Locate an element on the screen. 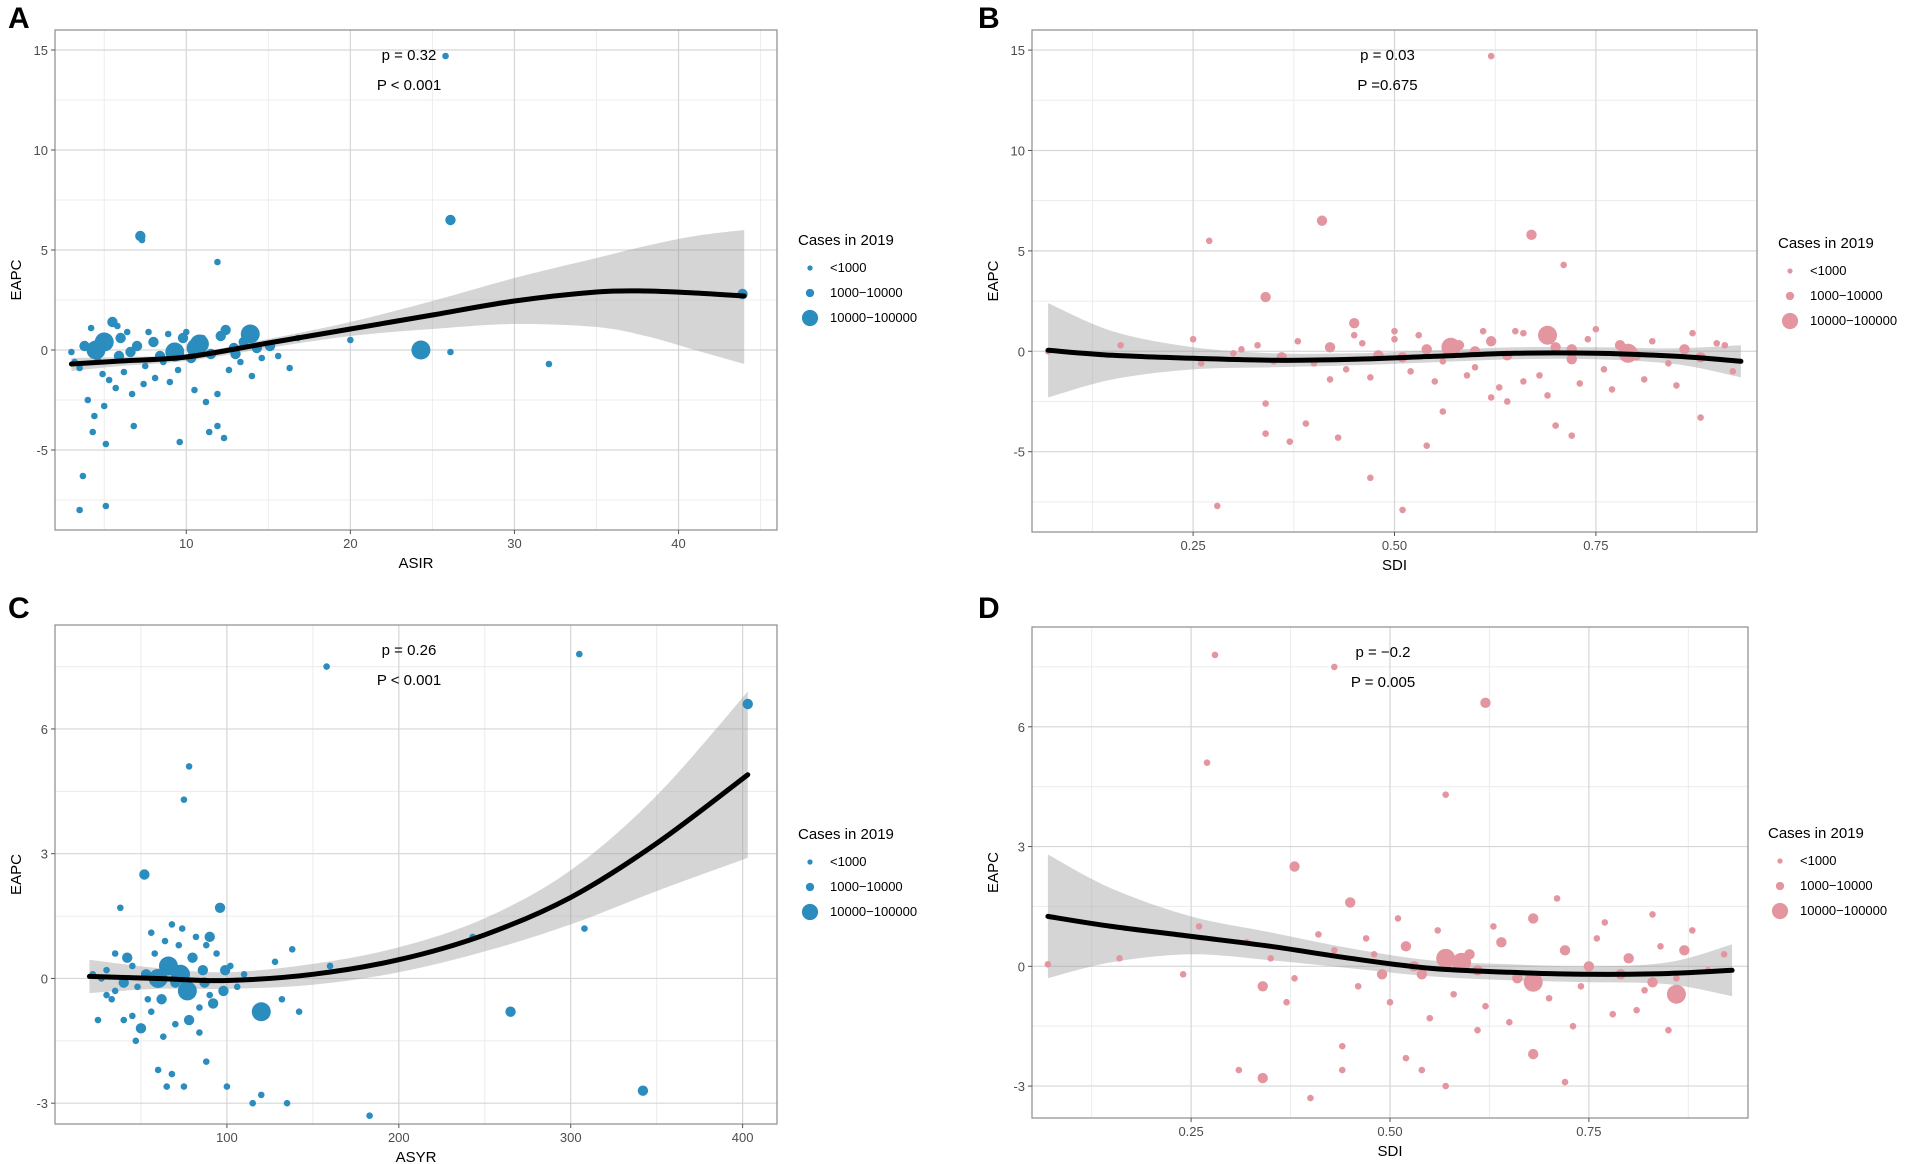  y-tick-label: 0 is located at coordinates (1021, 351).